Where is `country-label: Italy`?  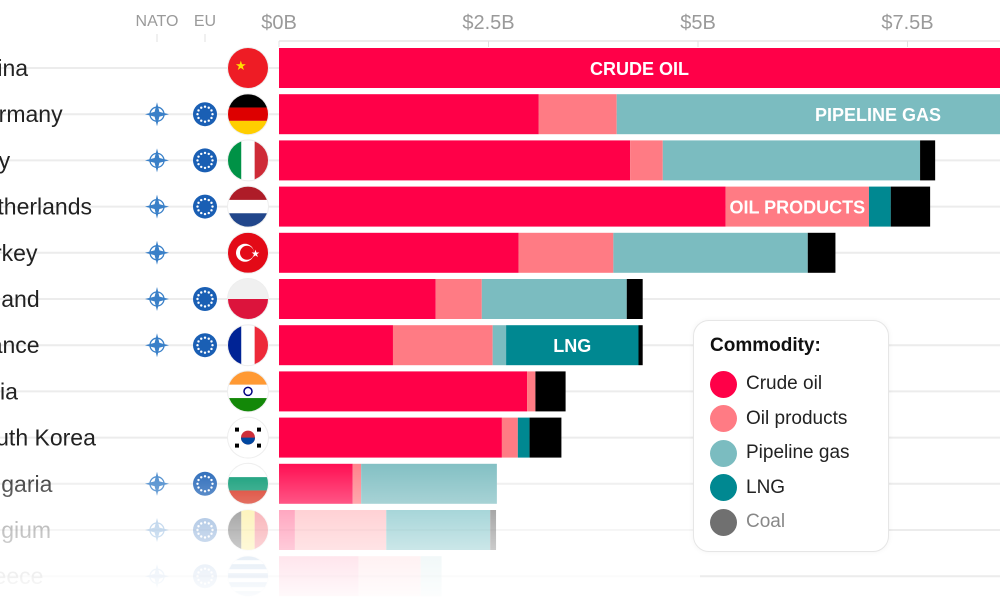 country-label: Italy is located at coordinates (5, 160).